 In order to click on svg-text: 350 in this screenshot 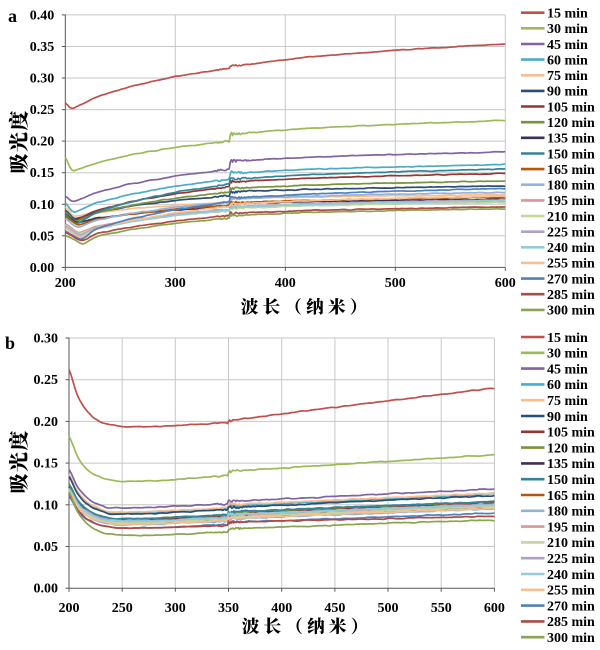, I will do `click(228, 608)`.